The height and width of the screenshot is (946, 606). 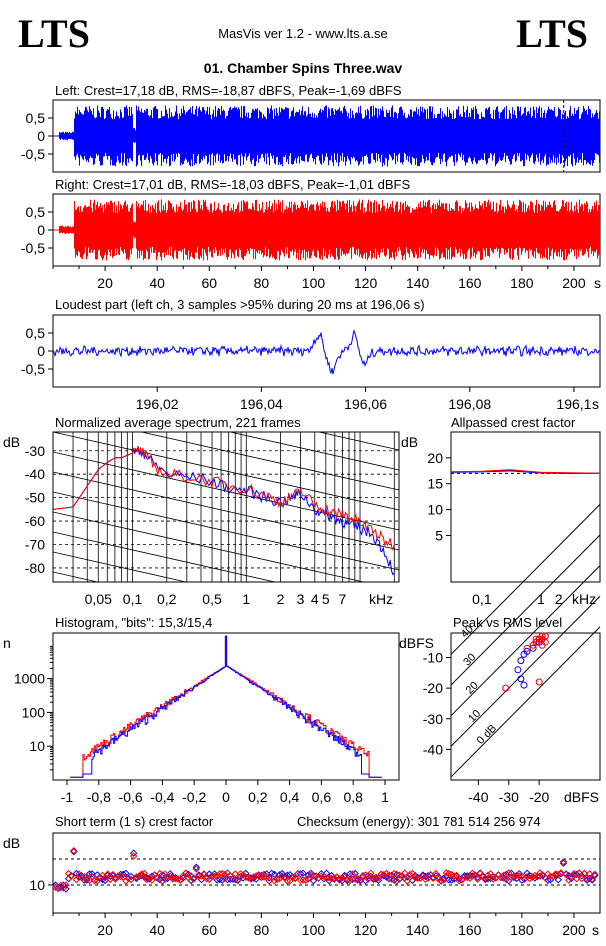 What do you see at coordinates (418, 930) in the screenshot?
I see `x-tick-label: 140` at bounding box center [418, 930].